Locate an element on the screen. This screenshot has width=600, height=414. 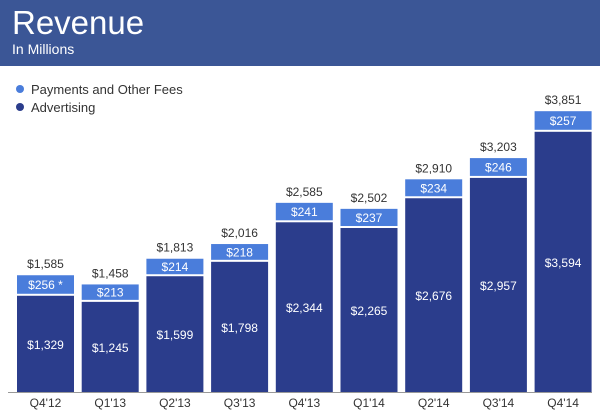
data-label-advertising: $3,594 is located at coordinates (563, 263).